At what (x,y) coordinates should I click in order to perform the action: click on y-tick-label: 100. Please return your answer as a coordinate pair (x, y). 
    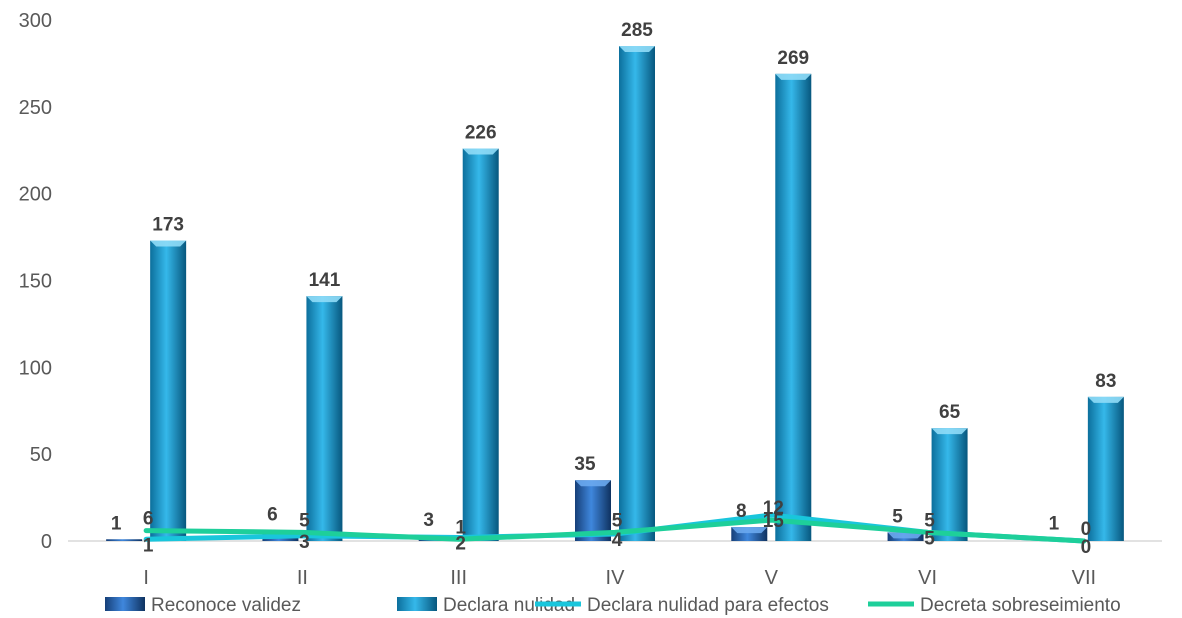
    Looking at the image, I should click on (35, 368).